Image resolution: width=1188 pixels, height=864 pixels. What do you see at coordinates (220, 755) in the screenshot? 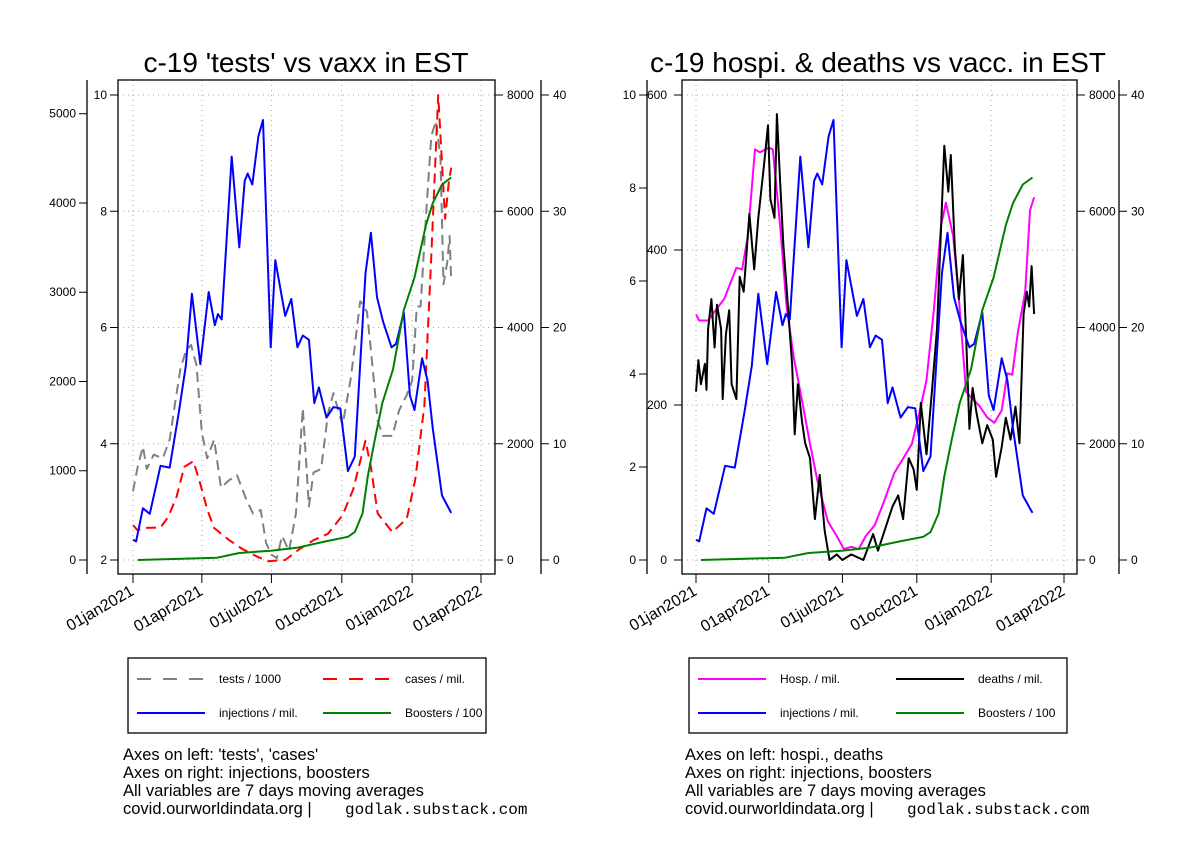
I see `note-line: Axes on left: 'tests', 'cases'` at bounding box center [220, 755].